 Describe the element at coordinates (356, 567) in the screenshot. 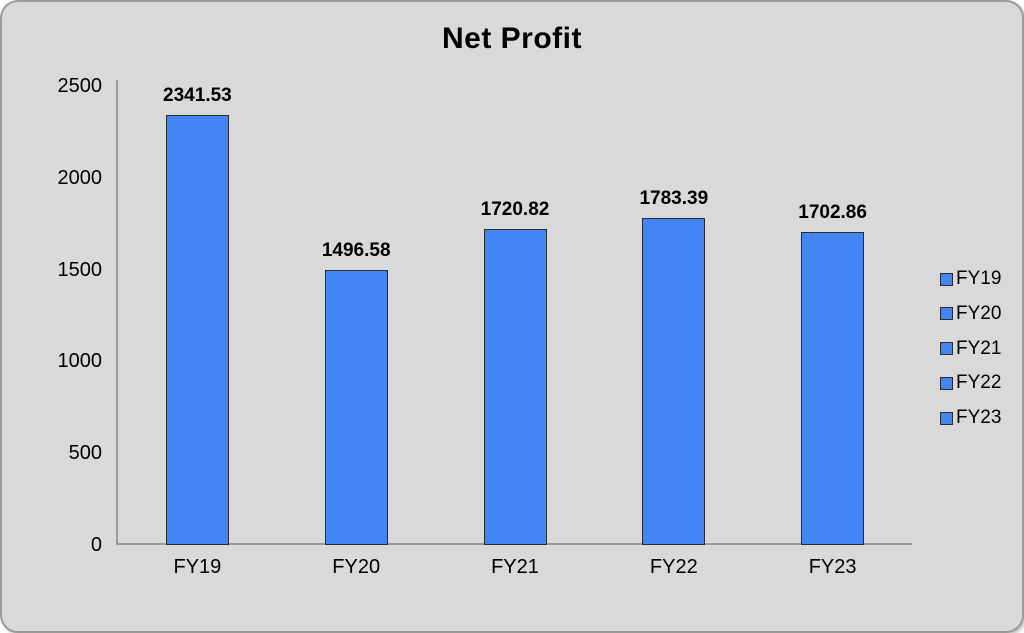

I see `x-tick-label: FY20` at that location.